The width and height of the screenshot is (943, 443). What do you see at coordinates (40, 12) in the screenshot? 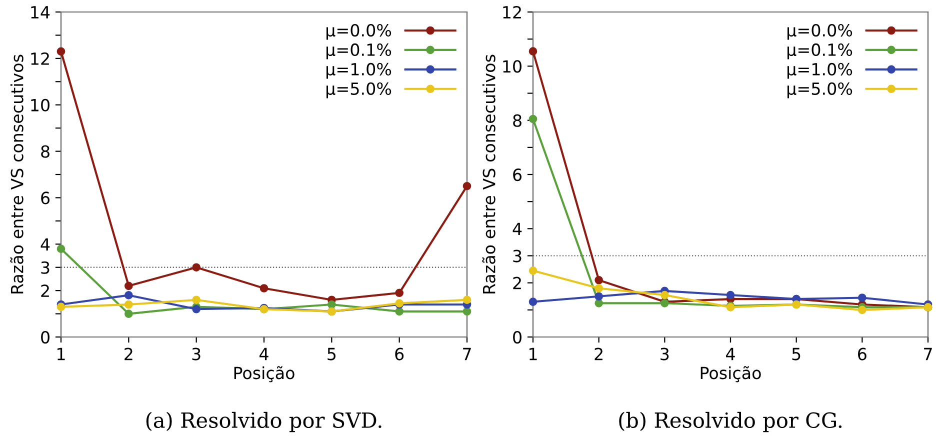
I see `y-tick-label: 14` at bounding box center [40, 12].